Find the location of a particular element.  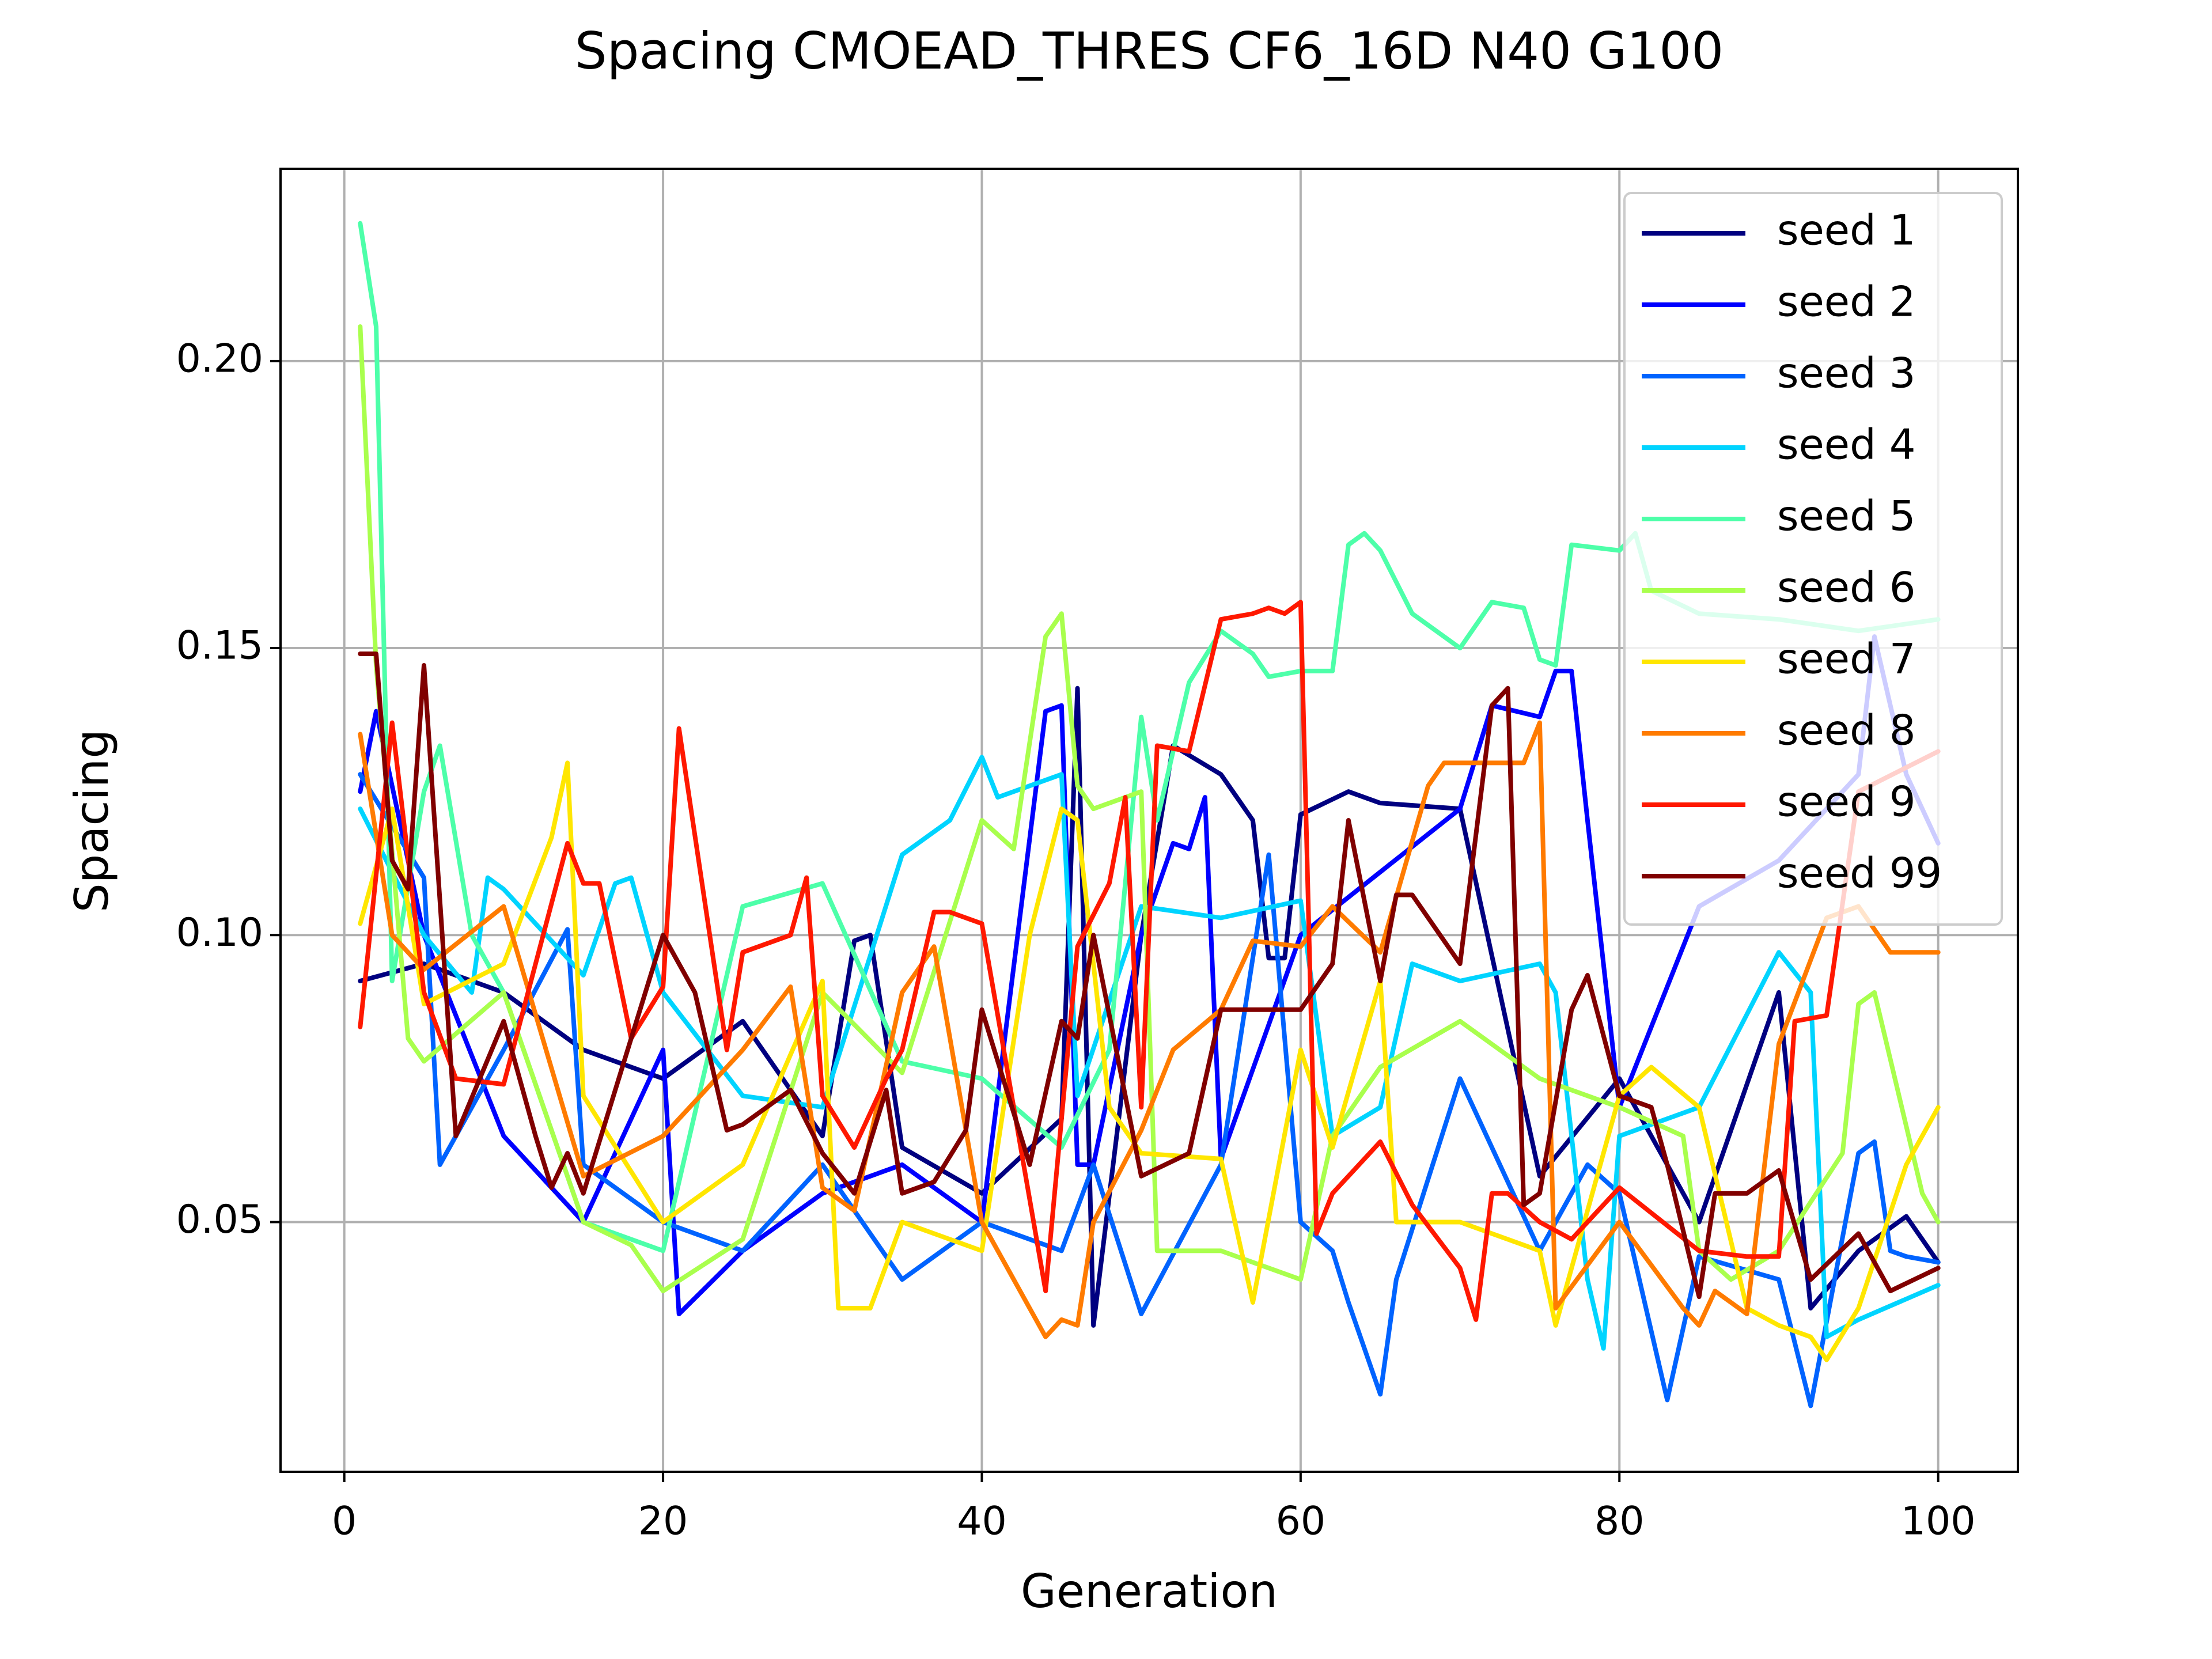

legend-label: seed 2 is located at coordinates (1846, 302).